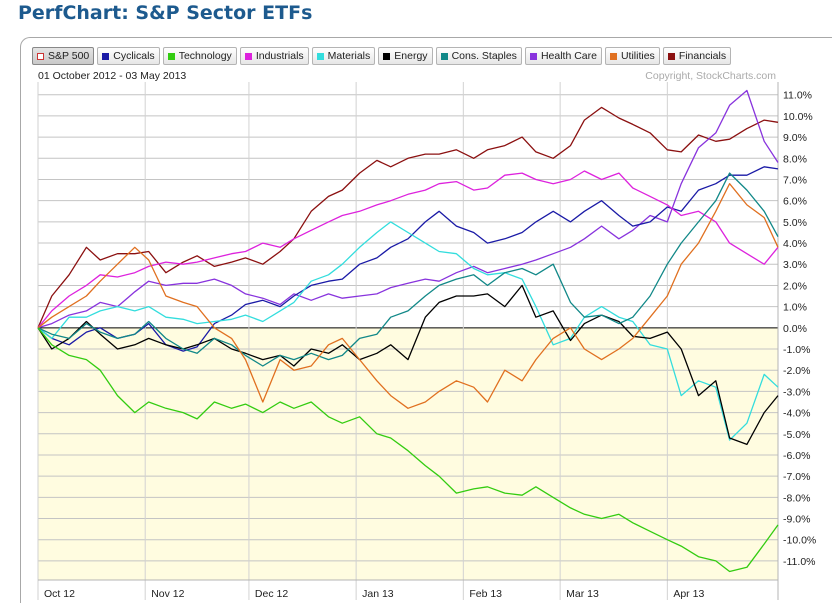 The height and width of the screenshot is (603, 833). Describe the element at coordinates (796, 498) in the screenshot. I see `y-tick-label: -8.0%` at that location.